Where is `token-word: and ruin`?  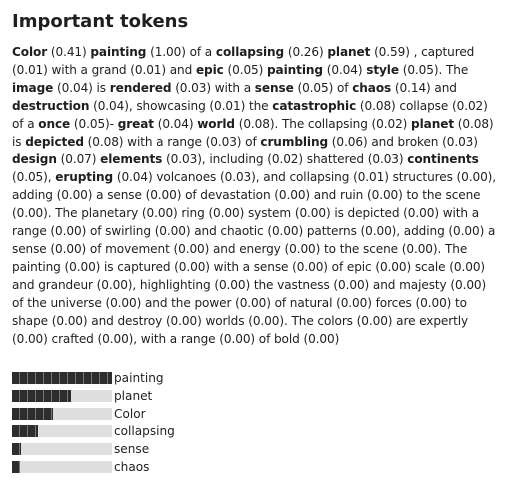 token-word: and ruin is located at coordinates (338, 195).